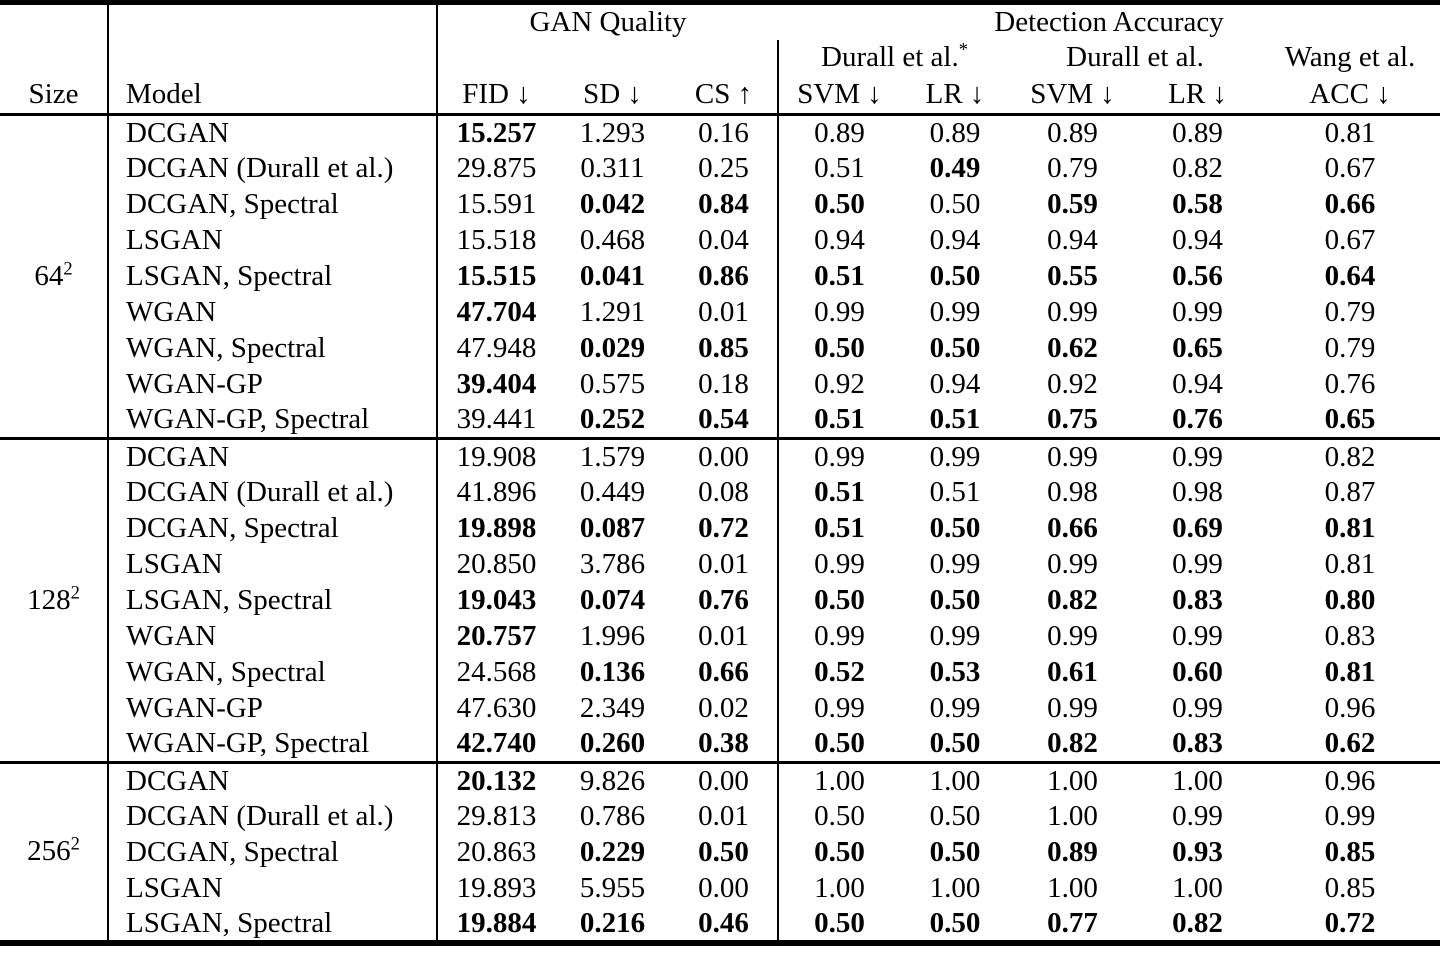 The image size is (1440, 974). What do you see at coordinates (720, 564) in the screenshot?
I see `table-row: LSGAN 20.850 3.786 0.01 0.99 0.99 0.99 0.99 0.81` at bounding box center [720, 564].